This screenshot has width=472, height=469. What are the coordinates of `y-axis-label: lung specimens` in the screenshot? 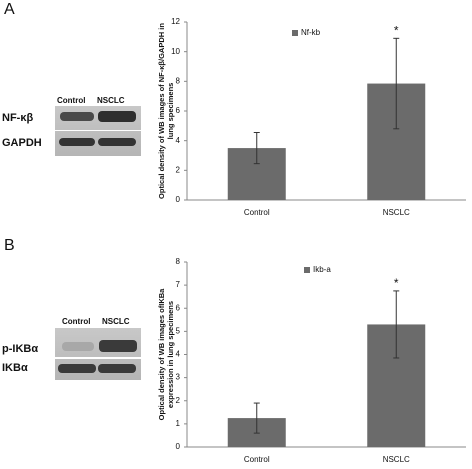 It's located at (170, 111).